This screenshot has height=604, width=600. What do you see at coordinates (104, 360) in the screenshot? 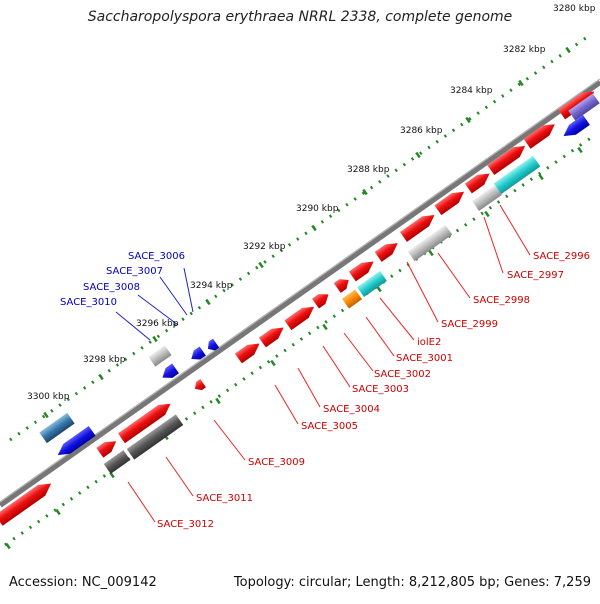
I see `ruler-label-3298: 3298 kbp` at bounding box center [104, 360].